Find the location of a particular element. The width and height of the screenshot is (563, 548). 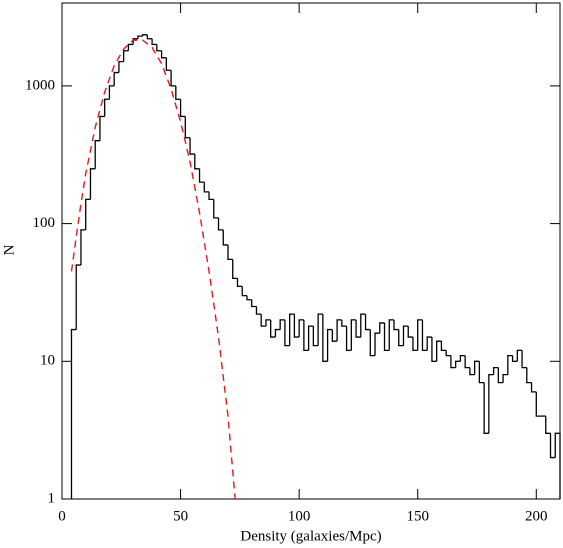

y-tick-label: 1000 is located at coordinates (40, 85).